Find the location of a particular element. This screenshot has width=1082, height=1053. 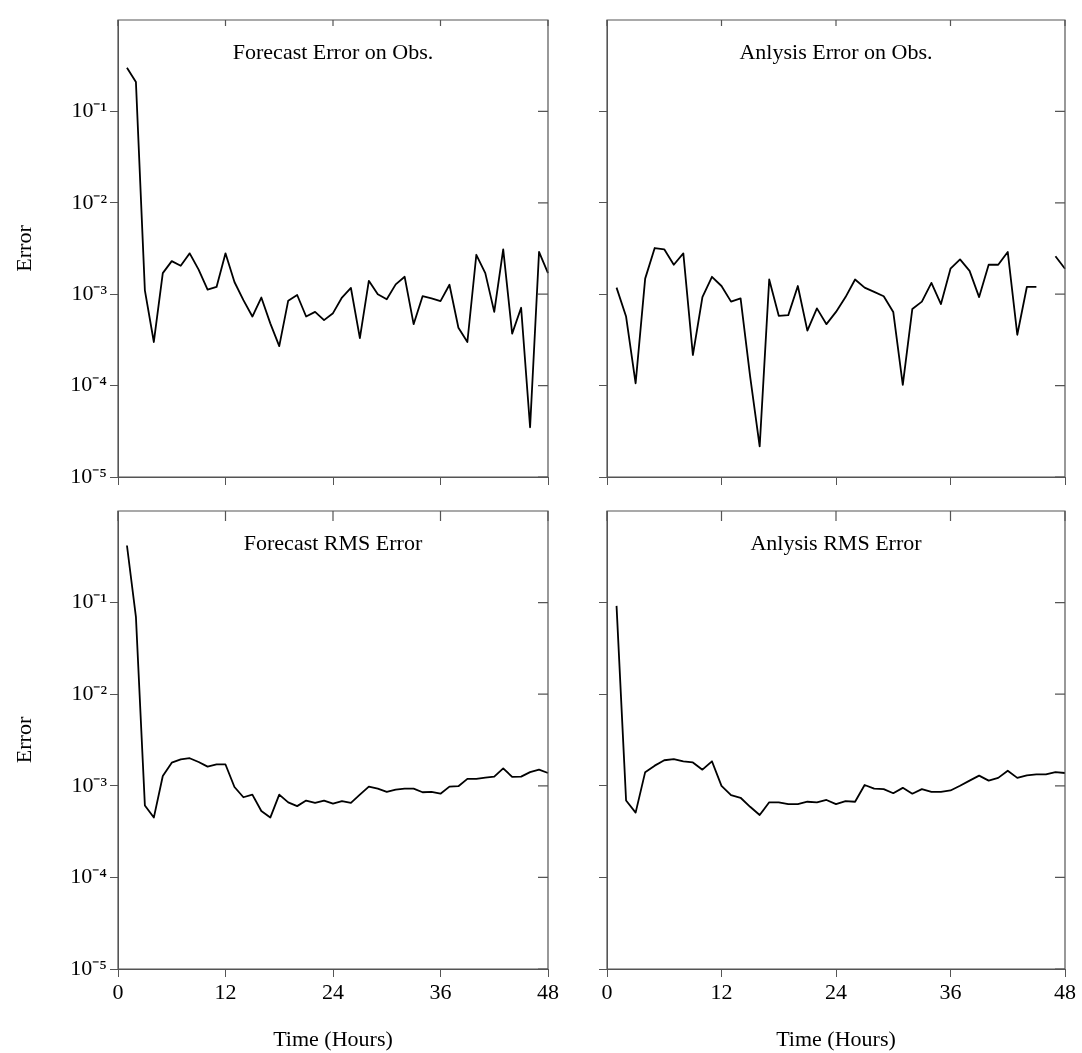

text: Forecast Error on Obs. is located at coordinates (333, 51).